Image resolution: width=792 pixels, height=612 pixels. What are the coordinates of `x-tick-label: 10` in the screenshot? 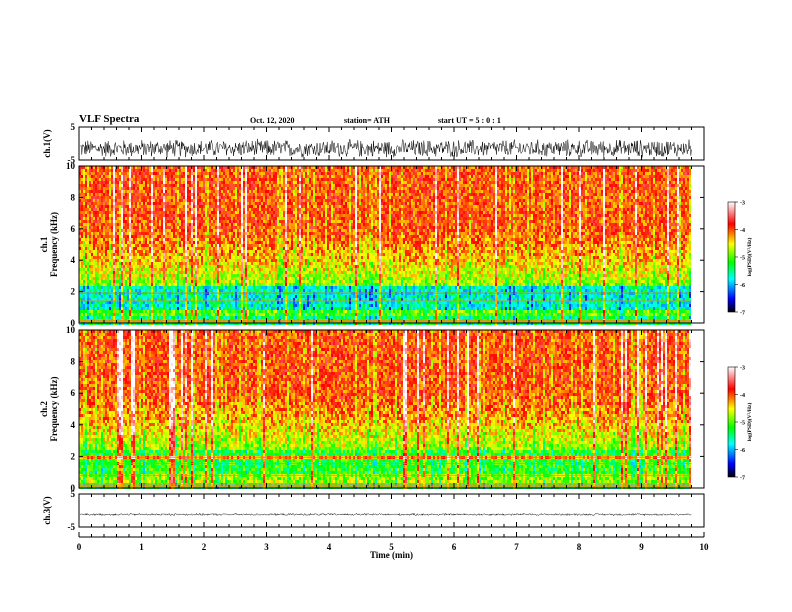 It's located at (705, 547).